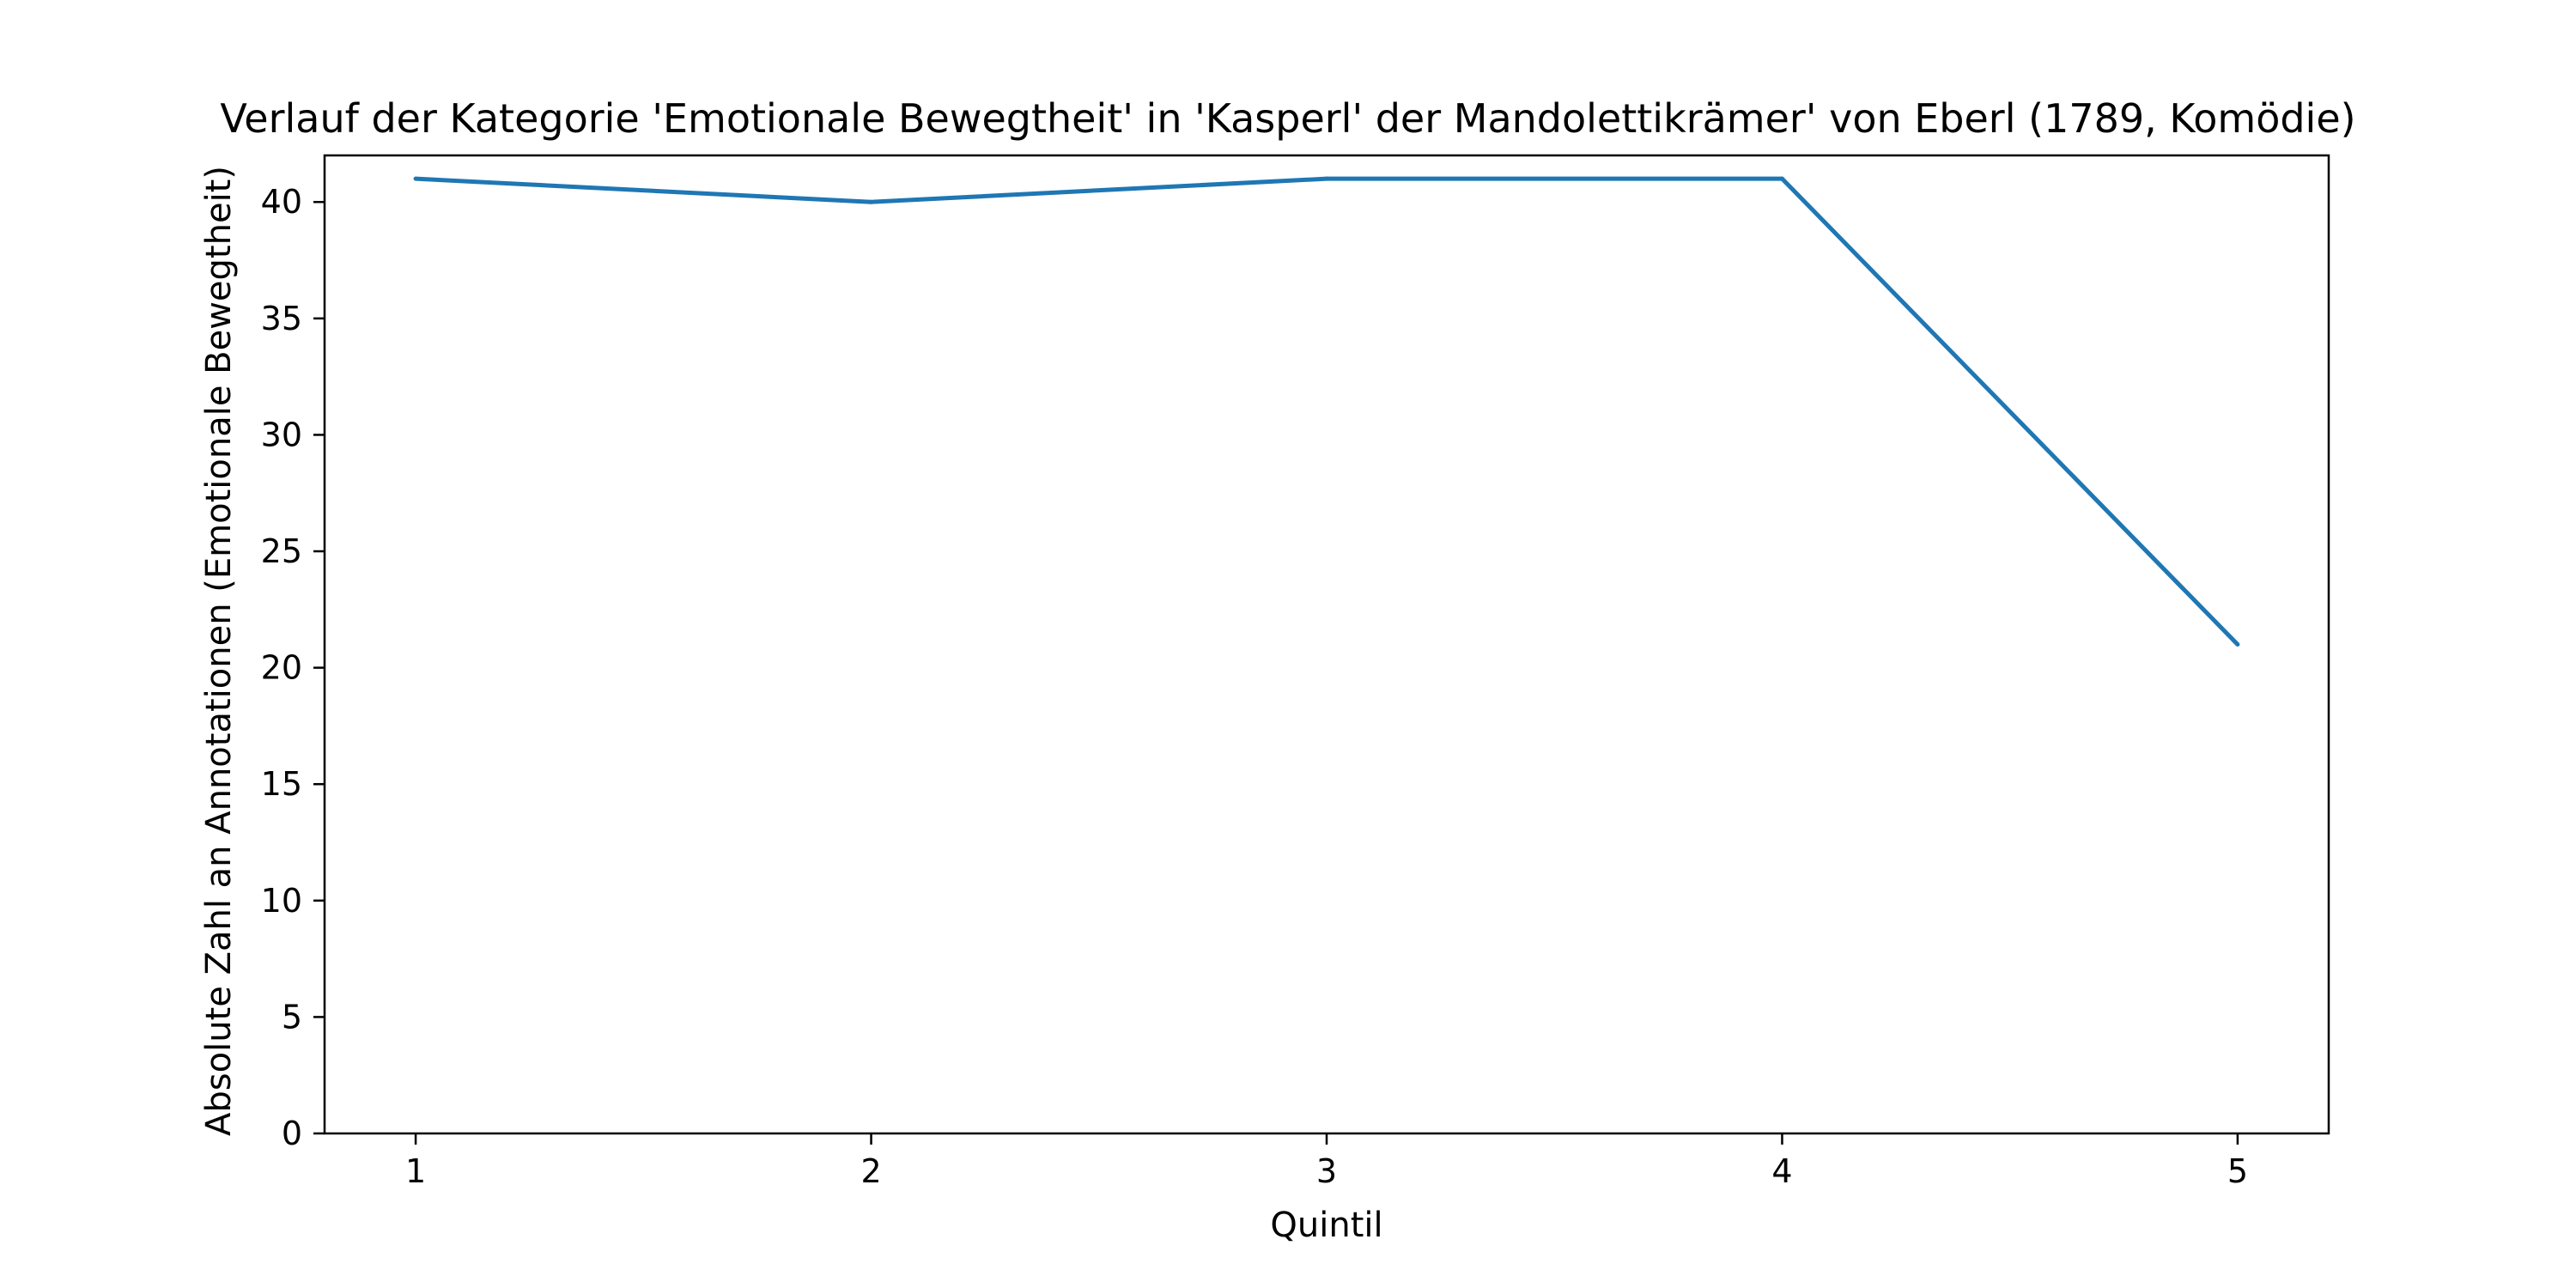  Describe the element at coordinates (2237, 1171) in the screenshot. I see `x-tick-label: 5` at that location.